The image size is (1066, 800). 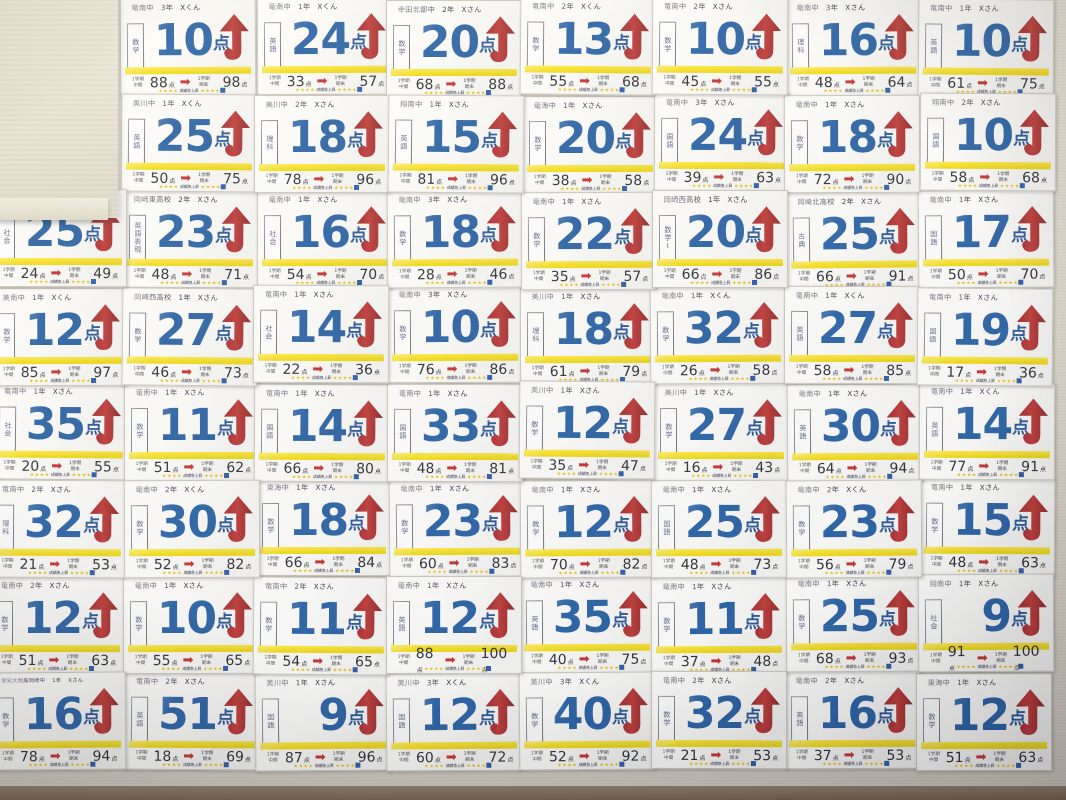 What do you see at coordinates (870, 468) in the screenshot?
I see `after-term-tag: 1学期 期末` at bounding box center [870, 468].